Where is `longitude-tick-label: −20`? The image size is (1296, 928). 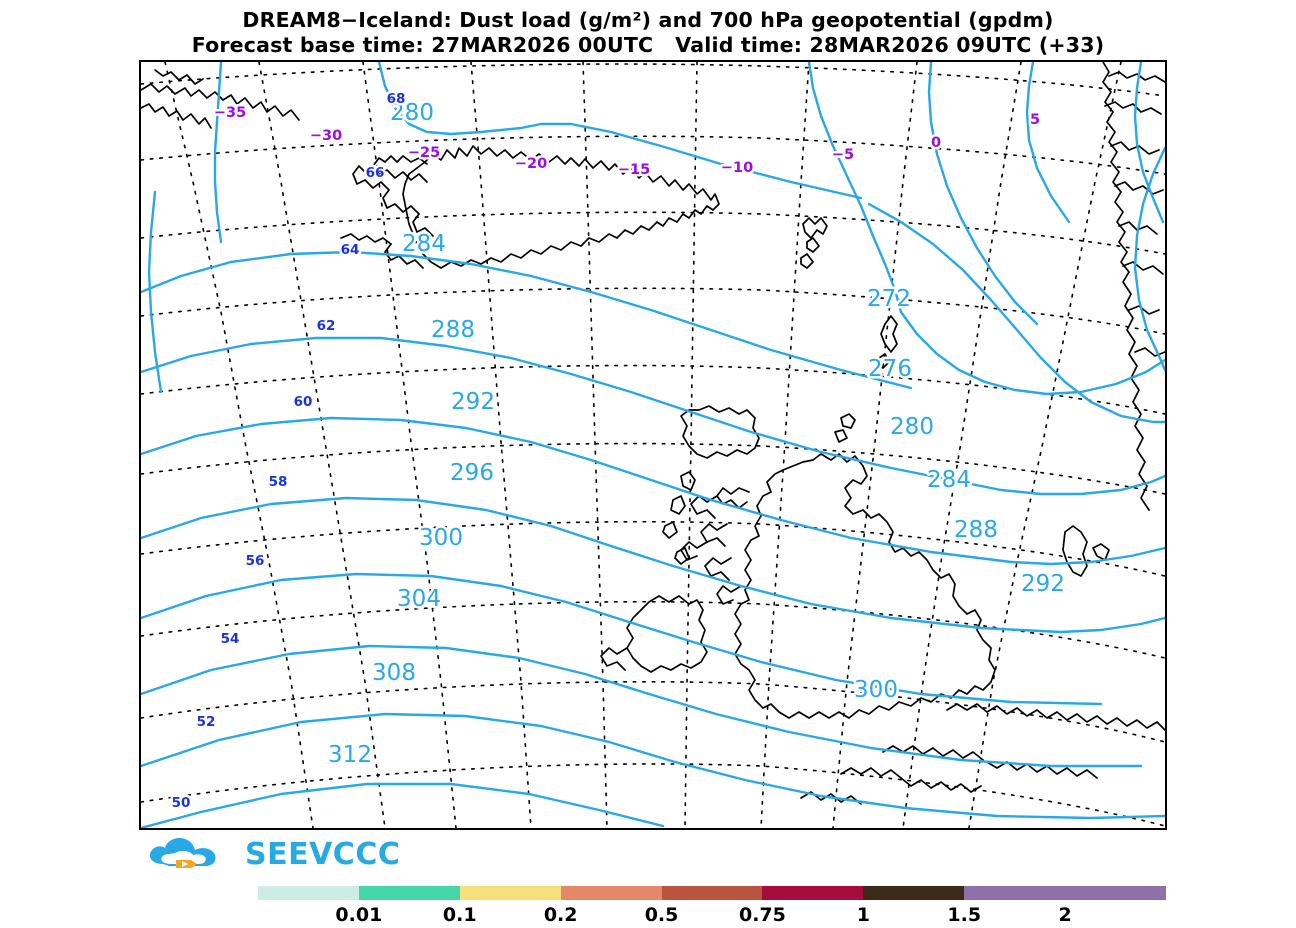
longitude-tick-label: −20 is located at coordinates (531, 164).